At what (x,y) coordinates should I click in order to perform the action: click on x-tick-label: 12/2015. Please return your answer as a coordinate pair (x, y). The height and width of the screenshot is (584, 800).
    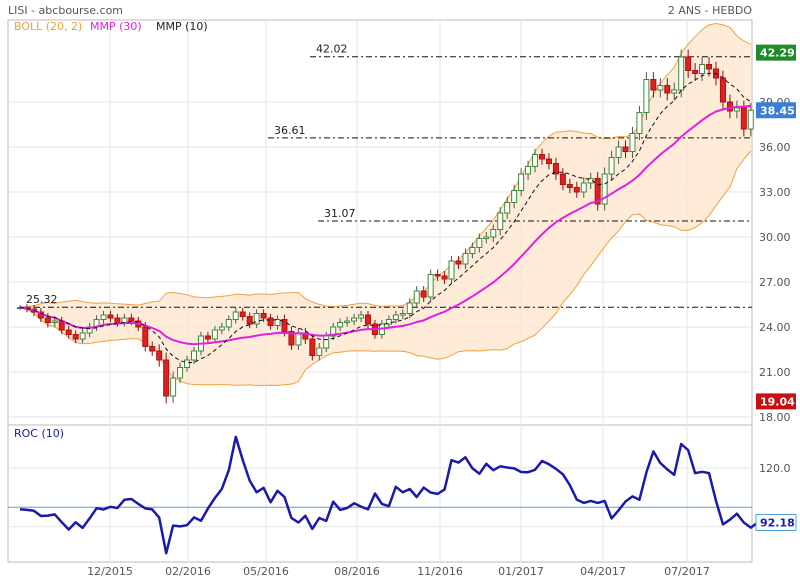
    Looking at the image, I should click on (110, 571).